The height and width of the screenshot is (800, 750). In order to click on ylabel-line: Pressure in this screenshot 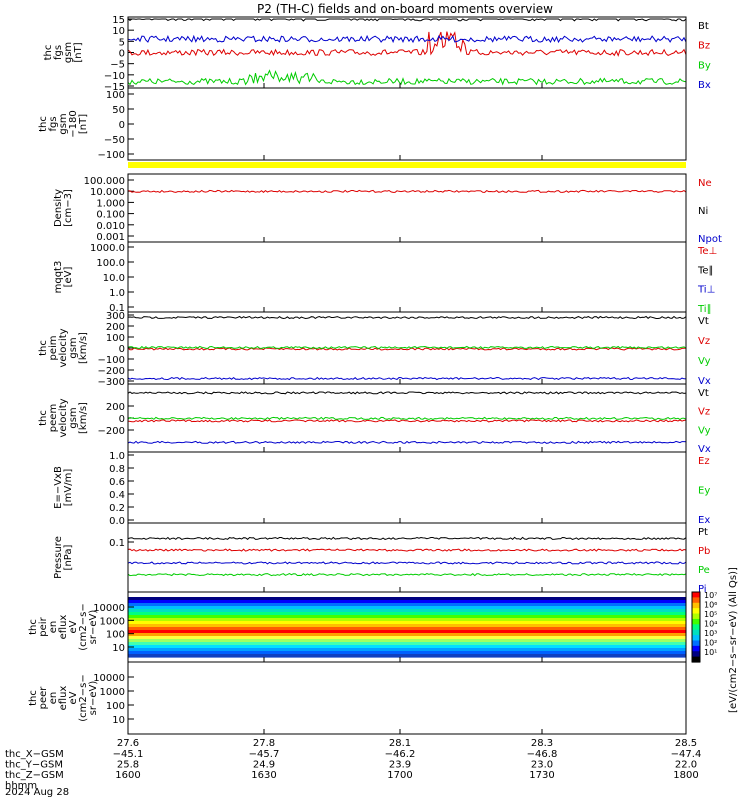, I will do `click(58, 557)`.